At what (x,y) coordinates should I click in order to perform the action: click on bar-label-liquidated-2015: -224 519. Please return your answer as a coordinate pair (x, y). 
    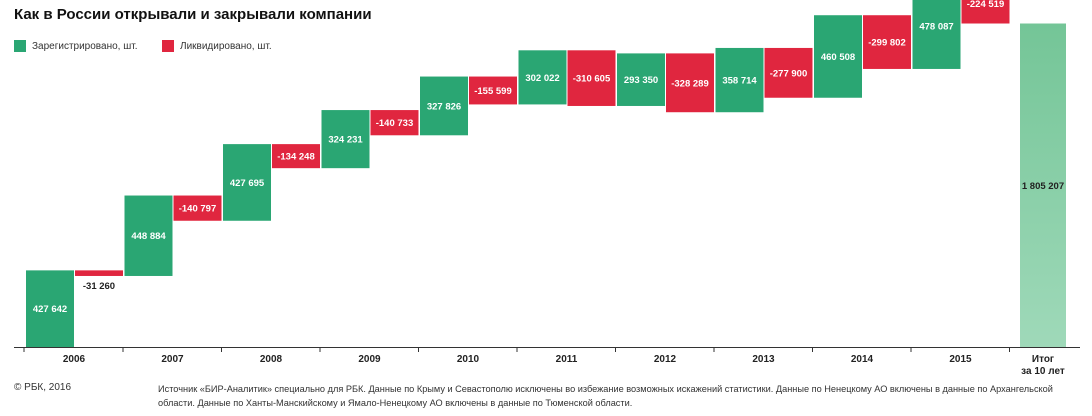
    Looking at the image, I should click on (986, 5).